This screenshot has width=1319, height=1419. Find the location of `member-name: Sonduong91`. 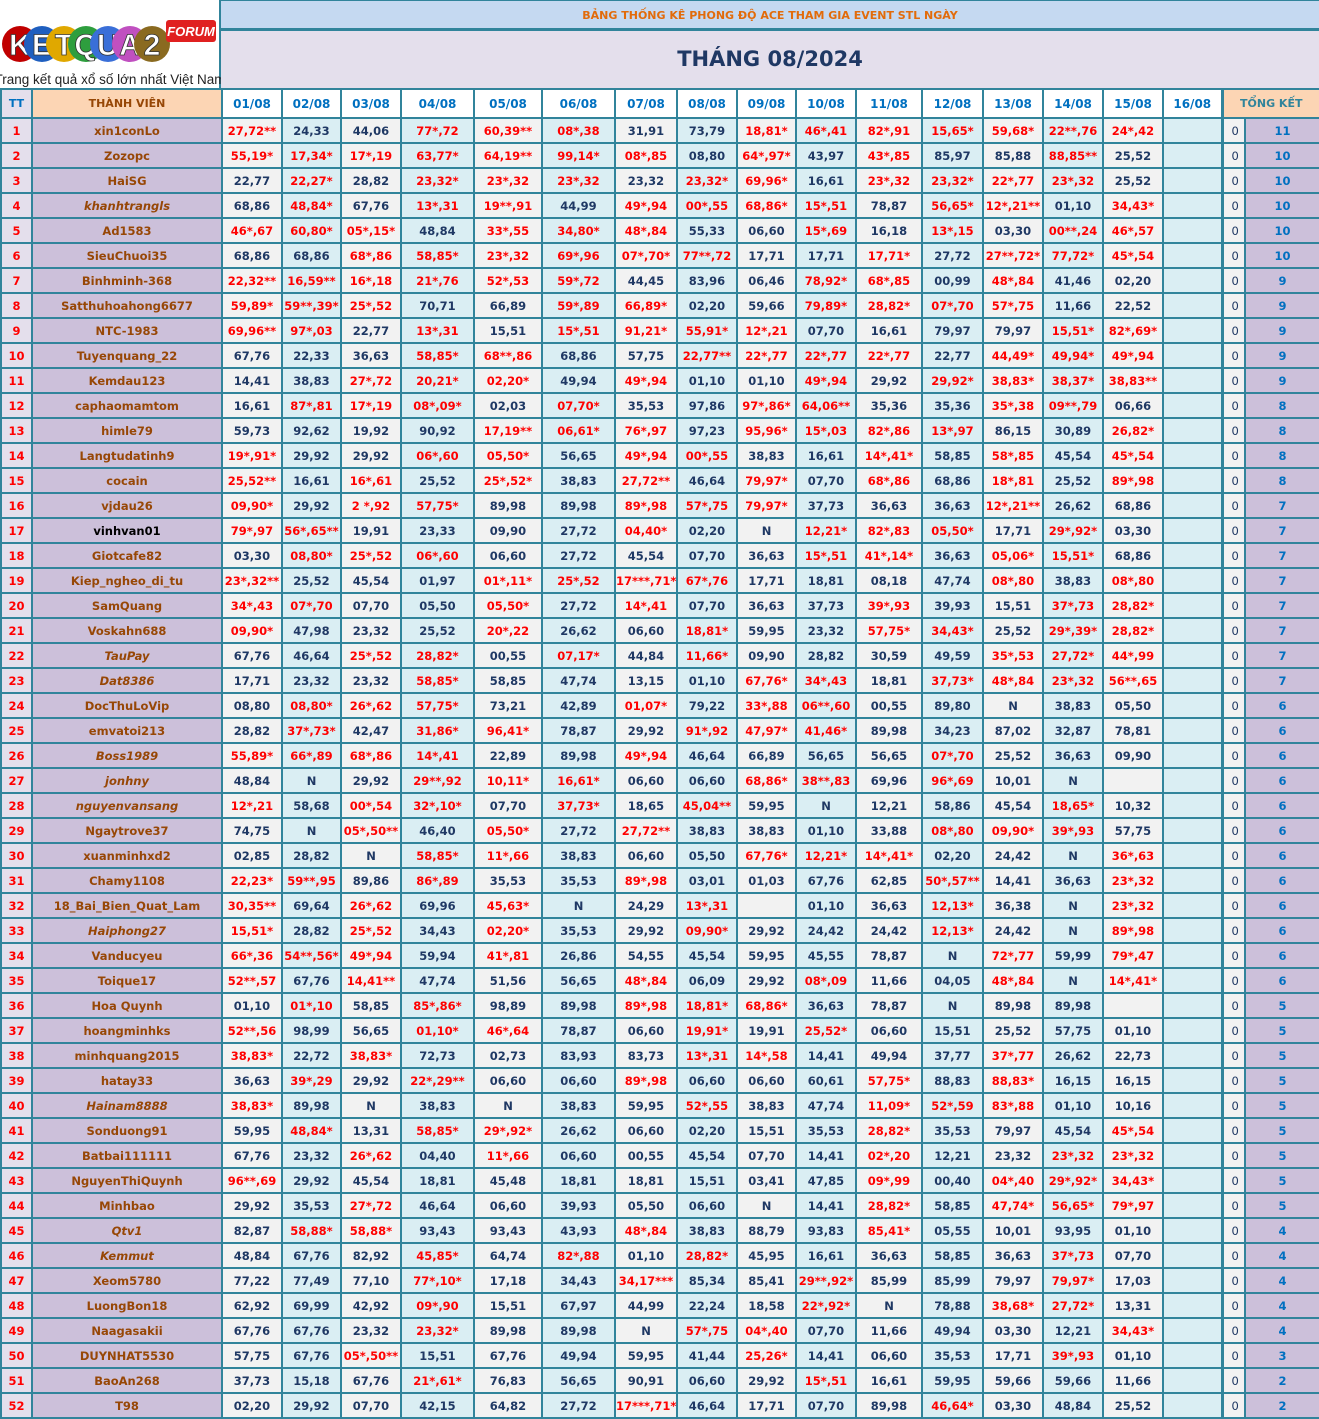

member-name: Sonduong91 is located at coordinates (127, 1130).